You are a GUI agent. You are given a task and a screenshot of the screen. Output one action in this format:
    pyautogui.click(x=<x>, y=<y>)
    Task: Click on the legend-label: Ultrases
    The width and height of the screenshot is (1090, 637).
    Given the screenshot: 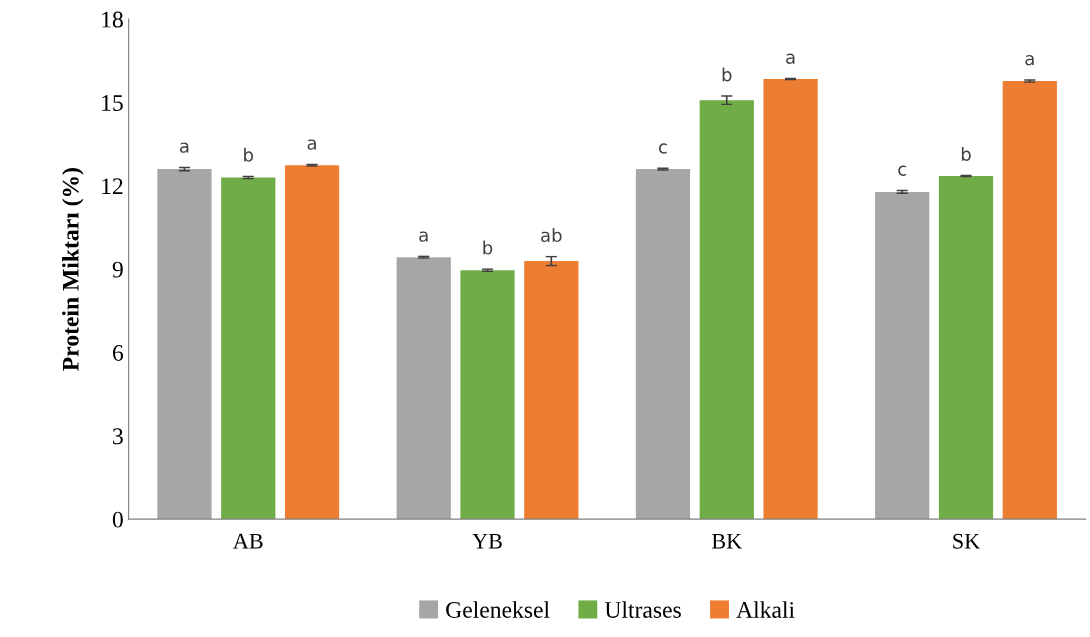 What is the action you would take?
    pyautogui.click(x=642, y=609)
    